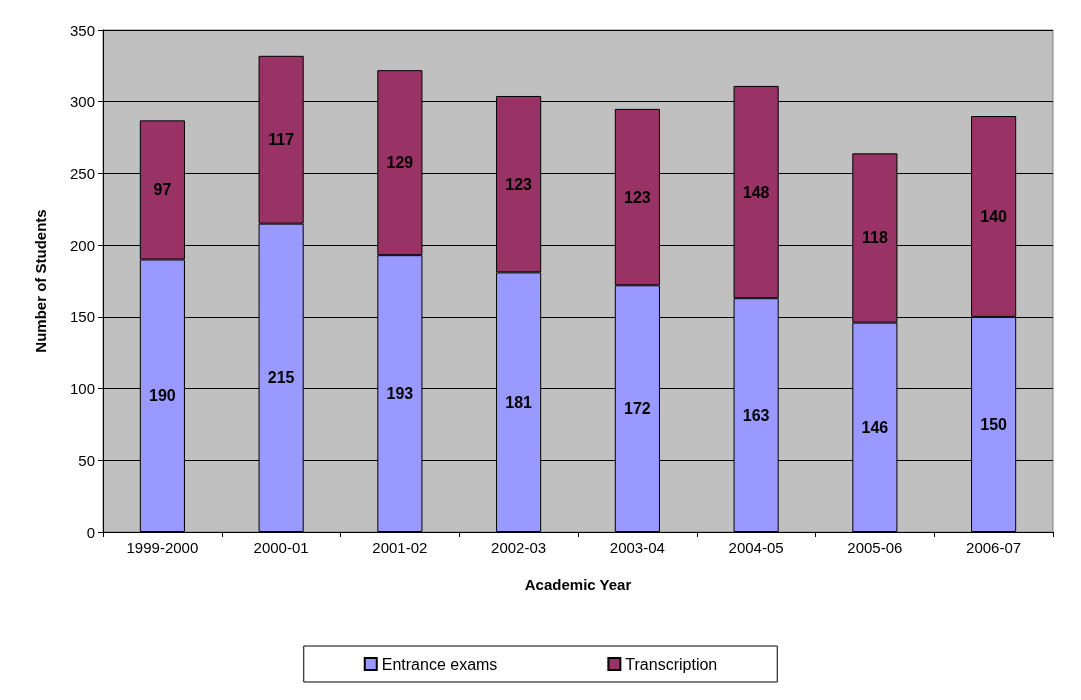  Describe the element at coordinates (578, 584) in the screenshot. I see `x-axis-title: Academic Year` at that location.